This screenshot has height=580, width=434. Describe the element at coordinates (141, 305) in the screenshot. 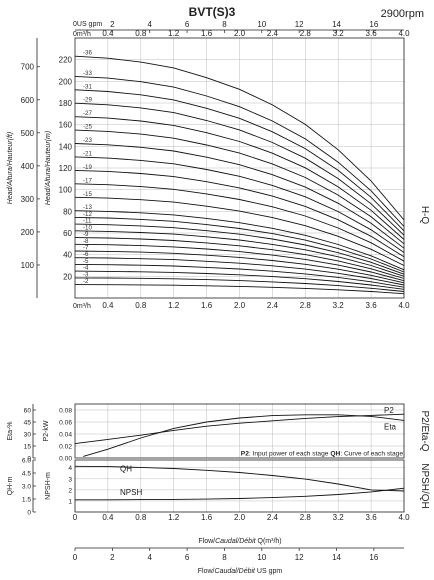

I see `hq-x-tick-label: 0.8` at that location.